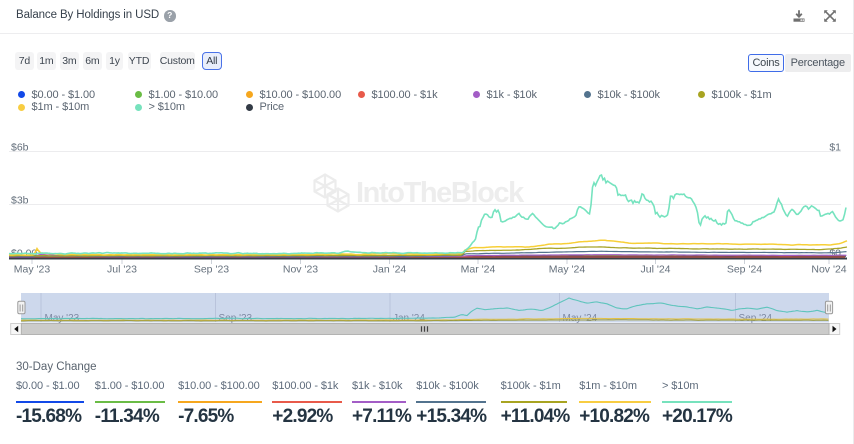 Image resolution: width=854 pixels, height=444 pixels. Describe the element at coordinates (655, 270) in the screenshot. I see `svg-text: Jul '24` at that location.